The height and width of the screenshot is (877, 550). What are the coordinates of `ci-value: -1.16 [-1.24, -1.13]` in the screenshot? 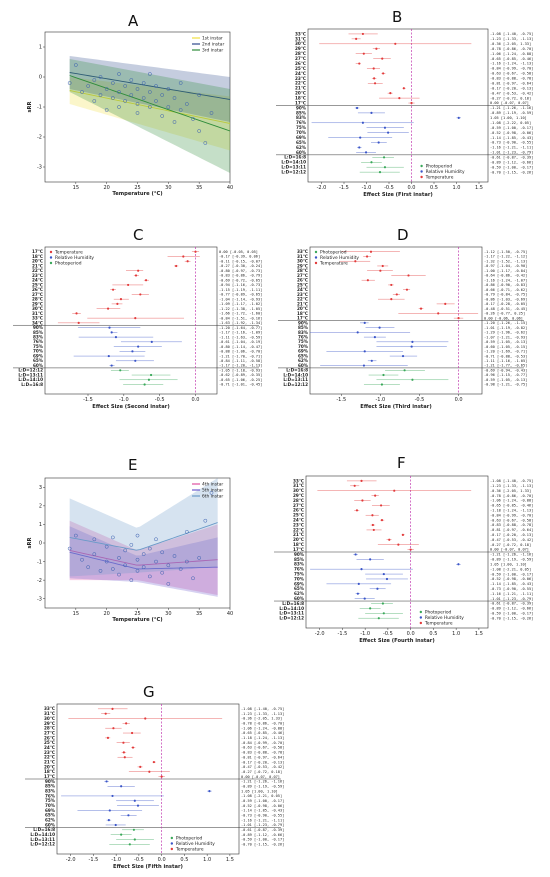 It's located at (511, 64).